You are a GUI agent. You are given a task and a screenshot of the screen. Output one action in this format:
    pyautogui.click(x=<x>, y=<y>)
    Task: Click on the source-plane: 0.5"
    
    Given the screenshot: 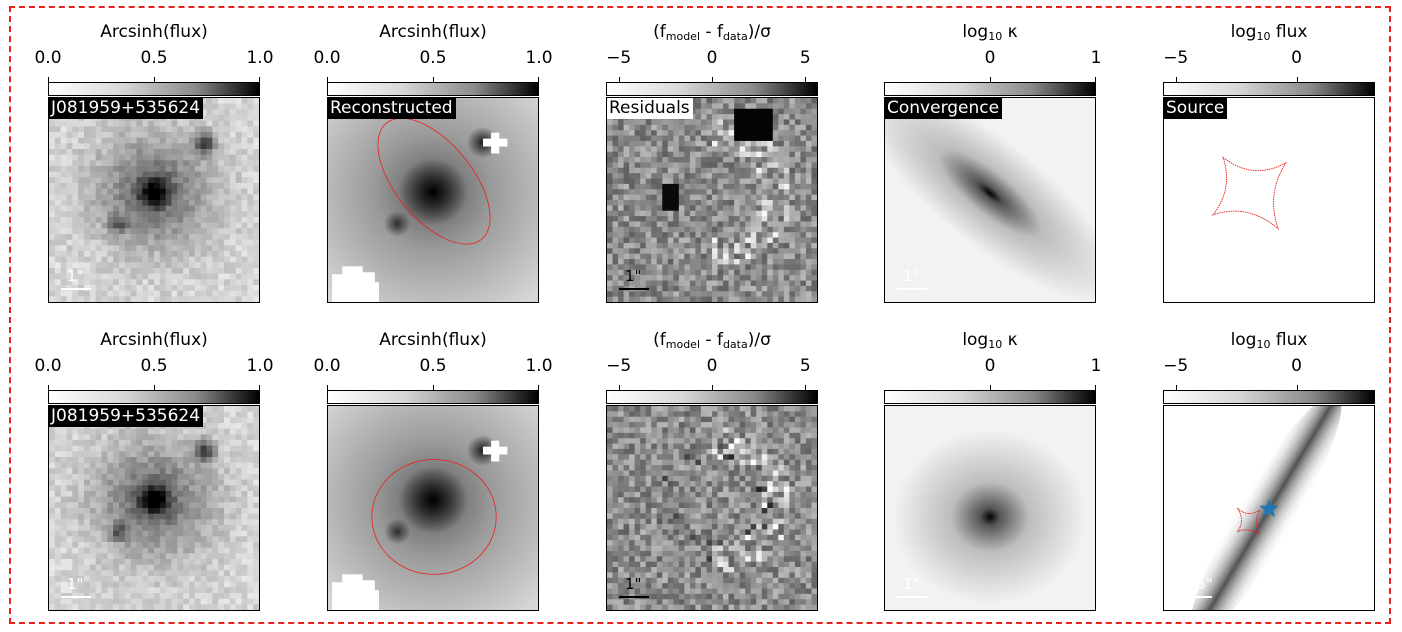 What is the action you would take?
    pyautogui.click(x=1269, y=508)
    